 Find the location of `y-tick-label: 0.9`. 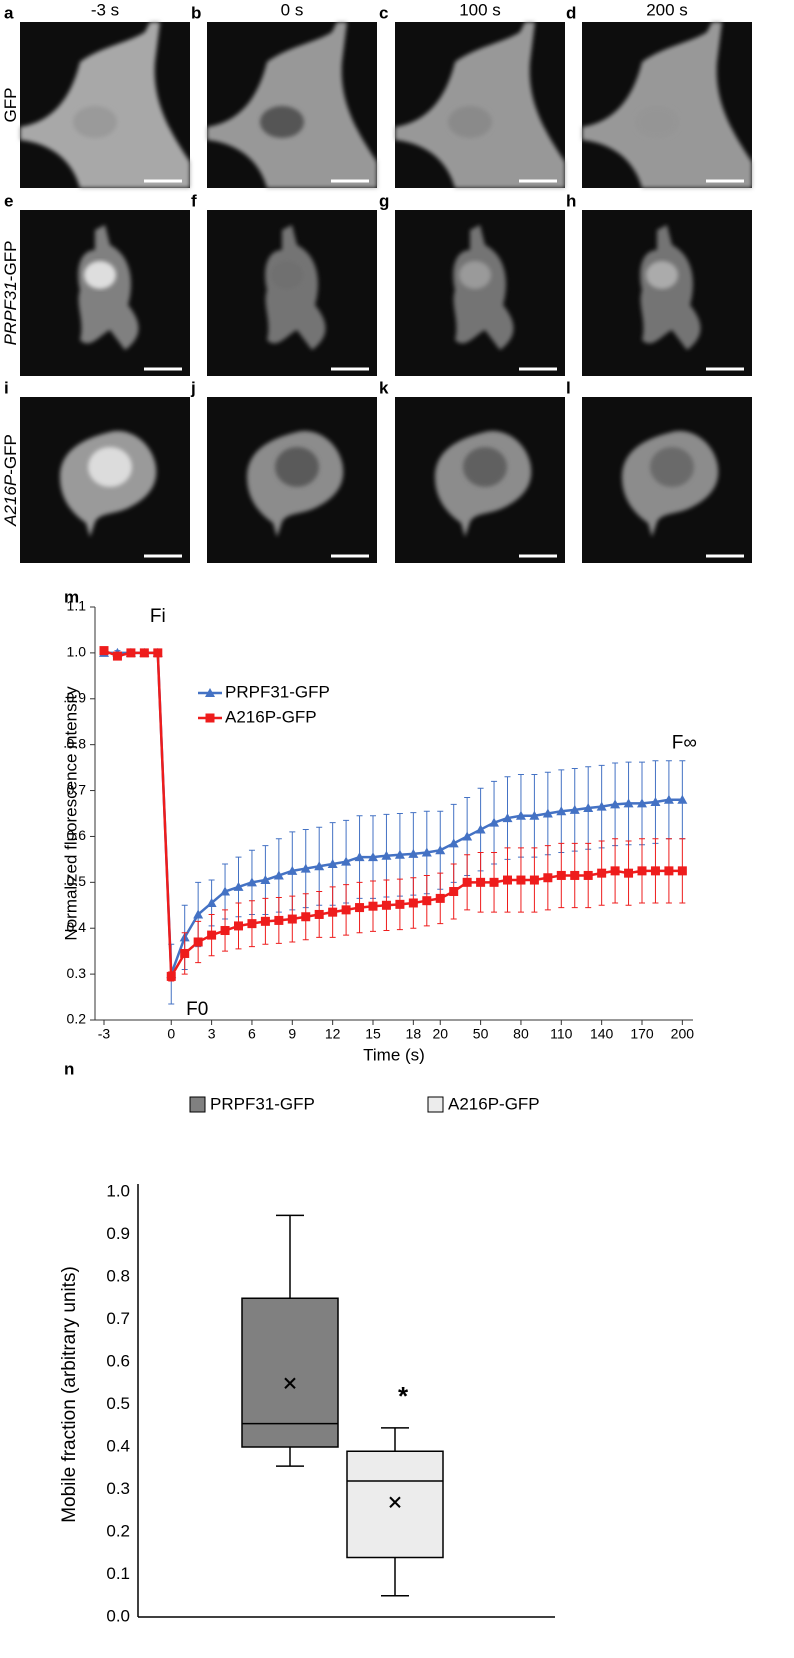

y-tick-label: 0.9 is located at coordinates (77, 697).